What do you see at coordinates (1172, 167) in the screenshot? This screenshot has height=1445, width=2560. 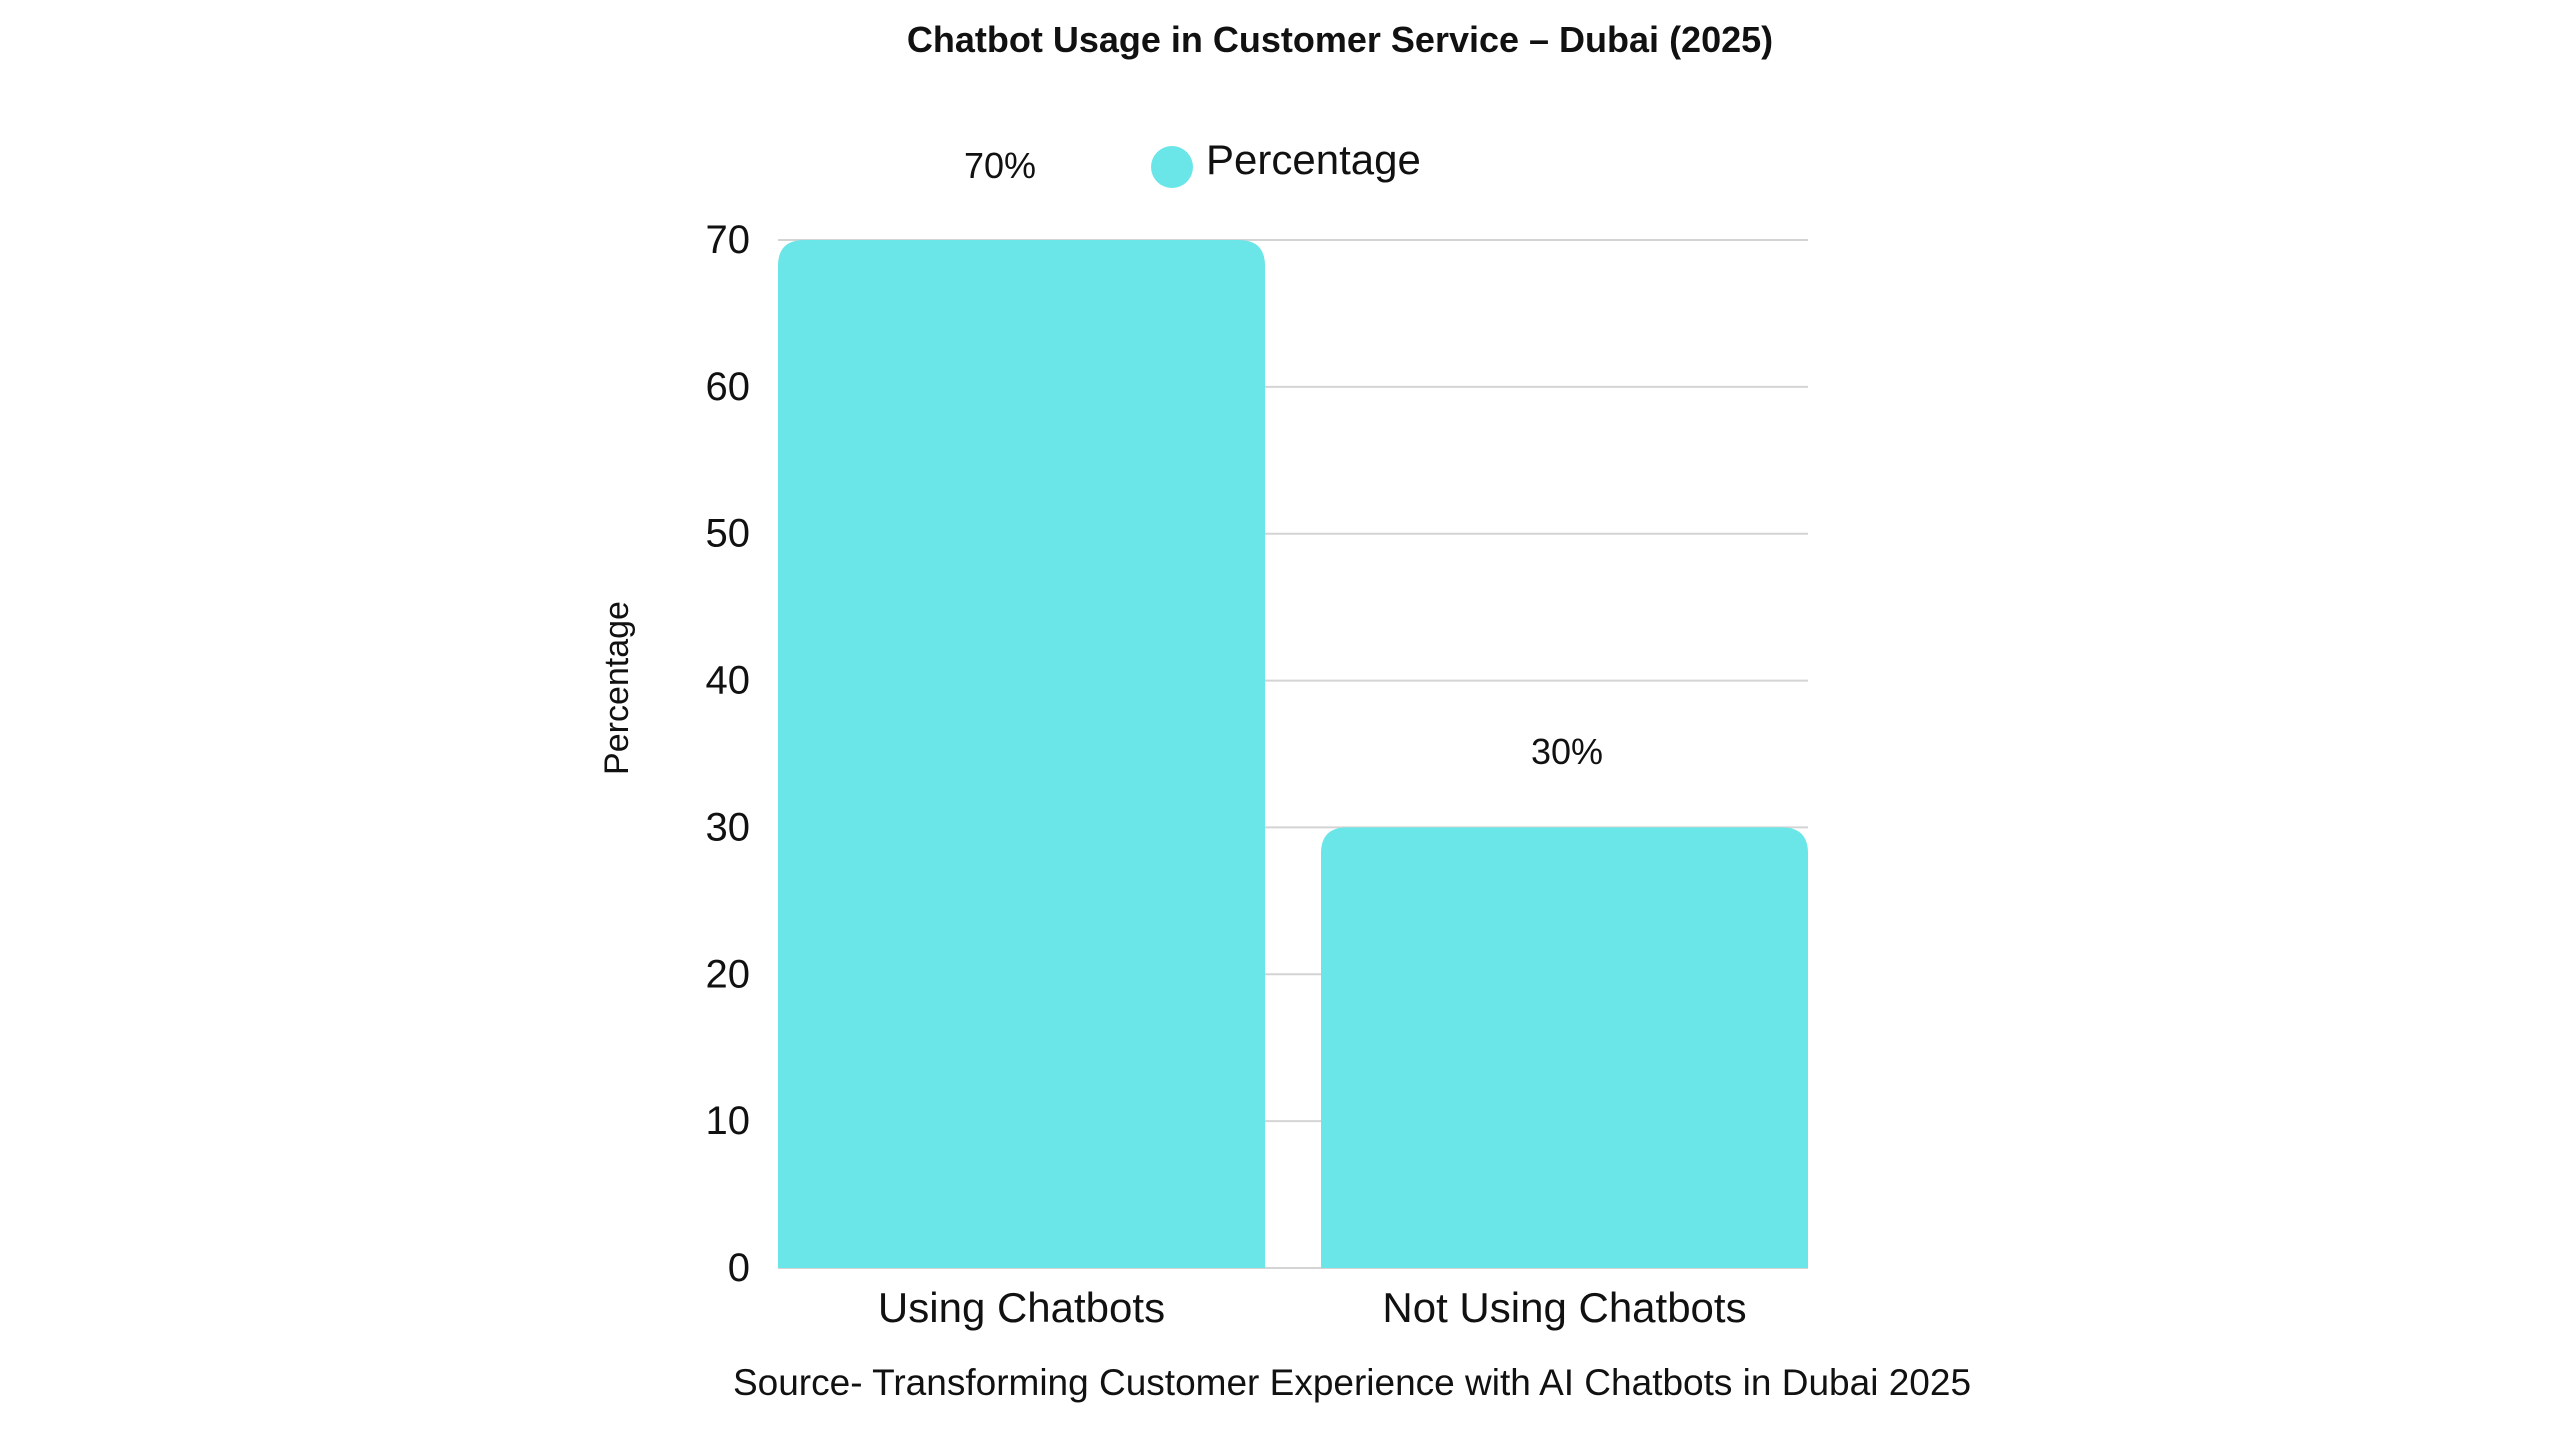 I see `legend-swatch` at bounding box center [1172, 167].